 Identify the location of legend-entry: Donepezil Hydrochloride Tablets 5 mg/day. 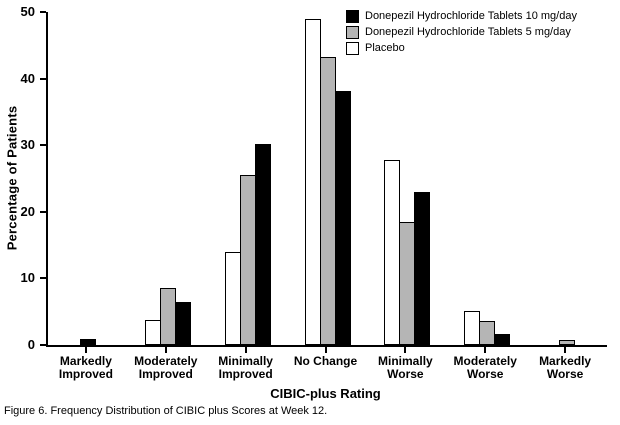
(461, 32).